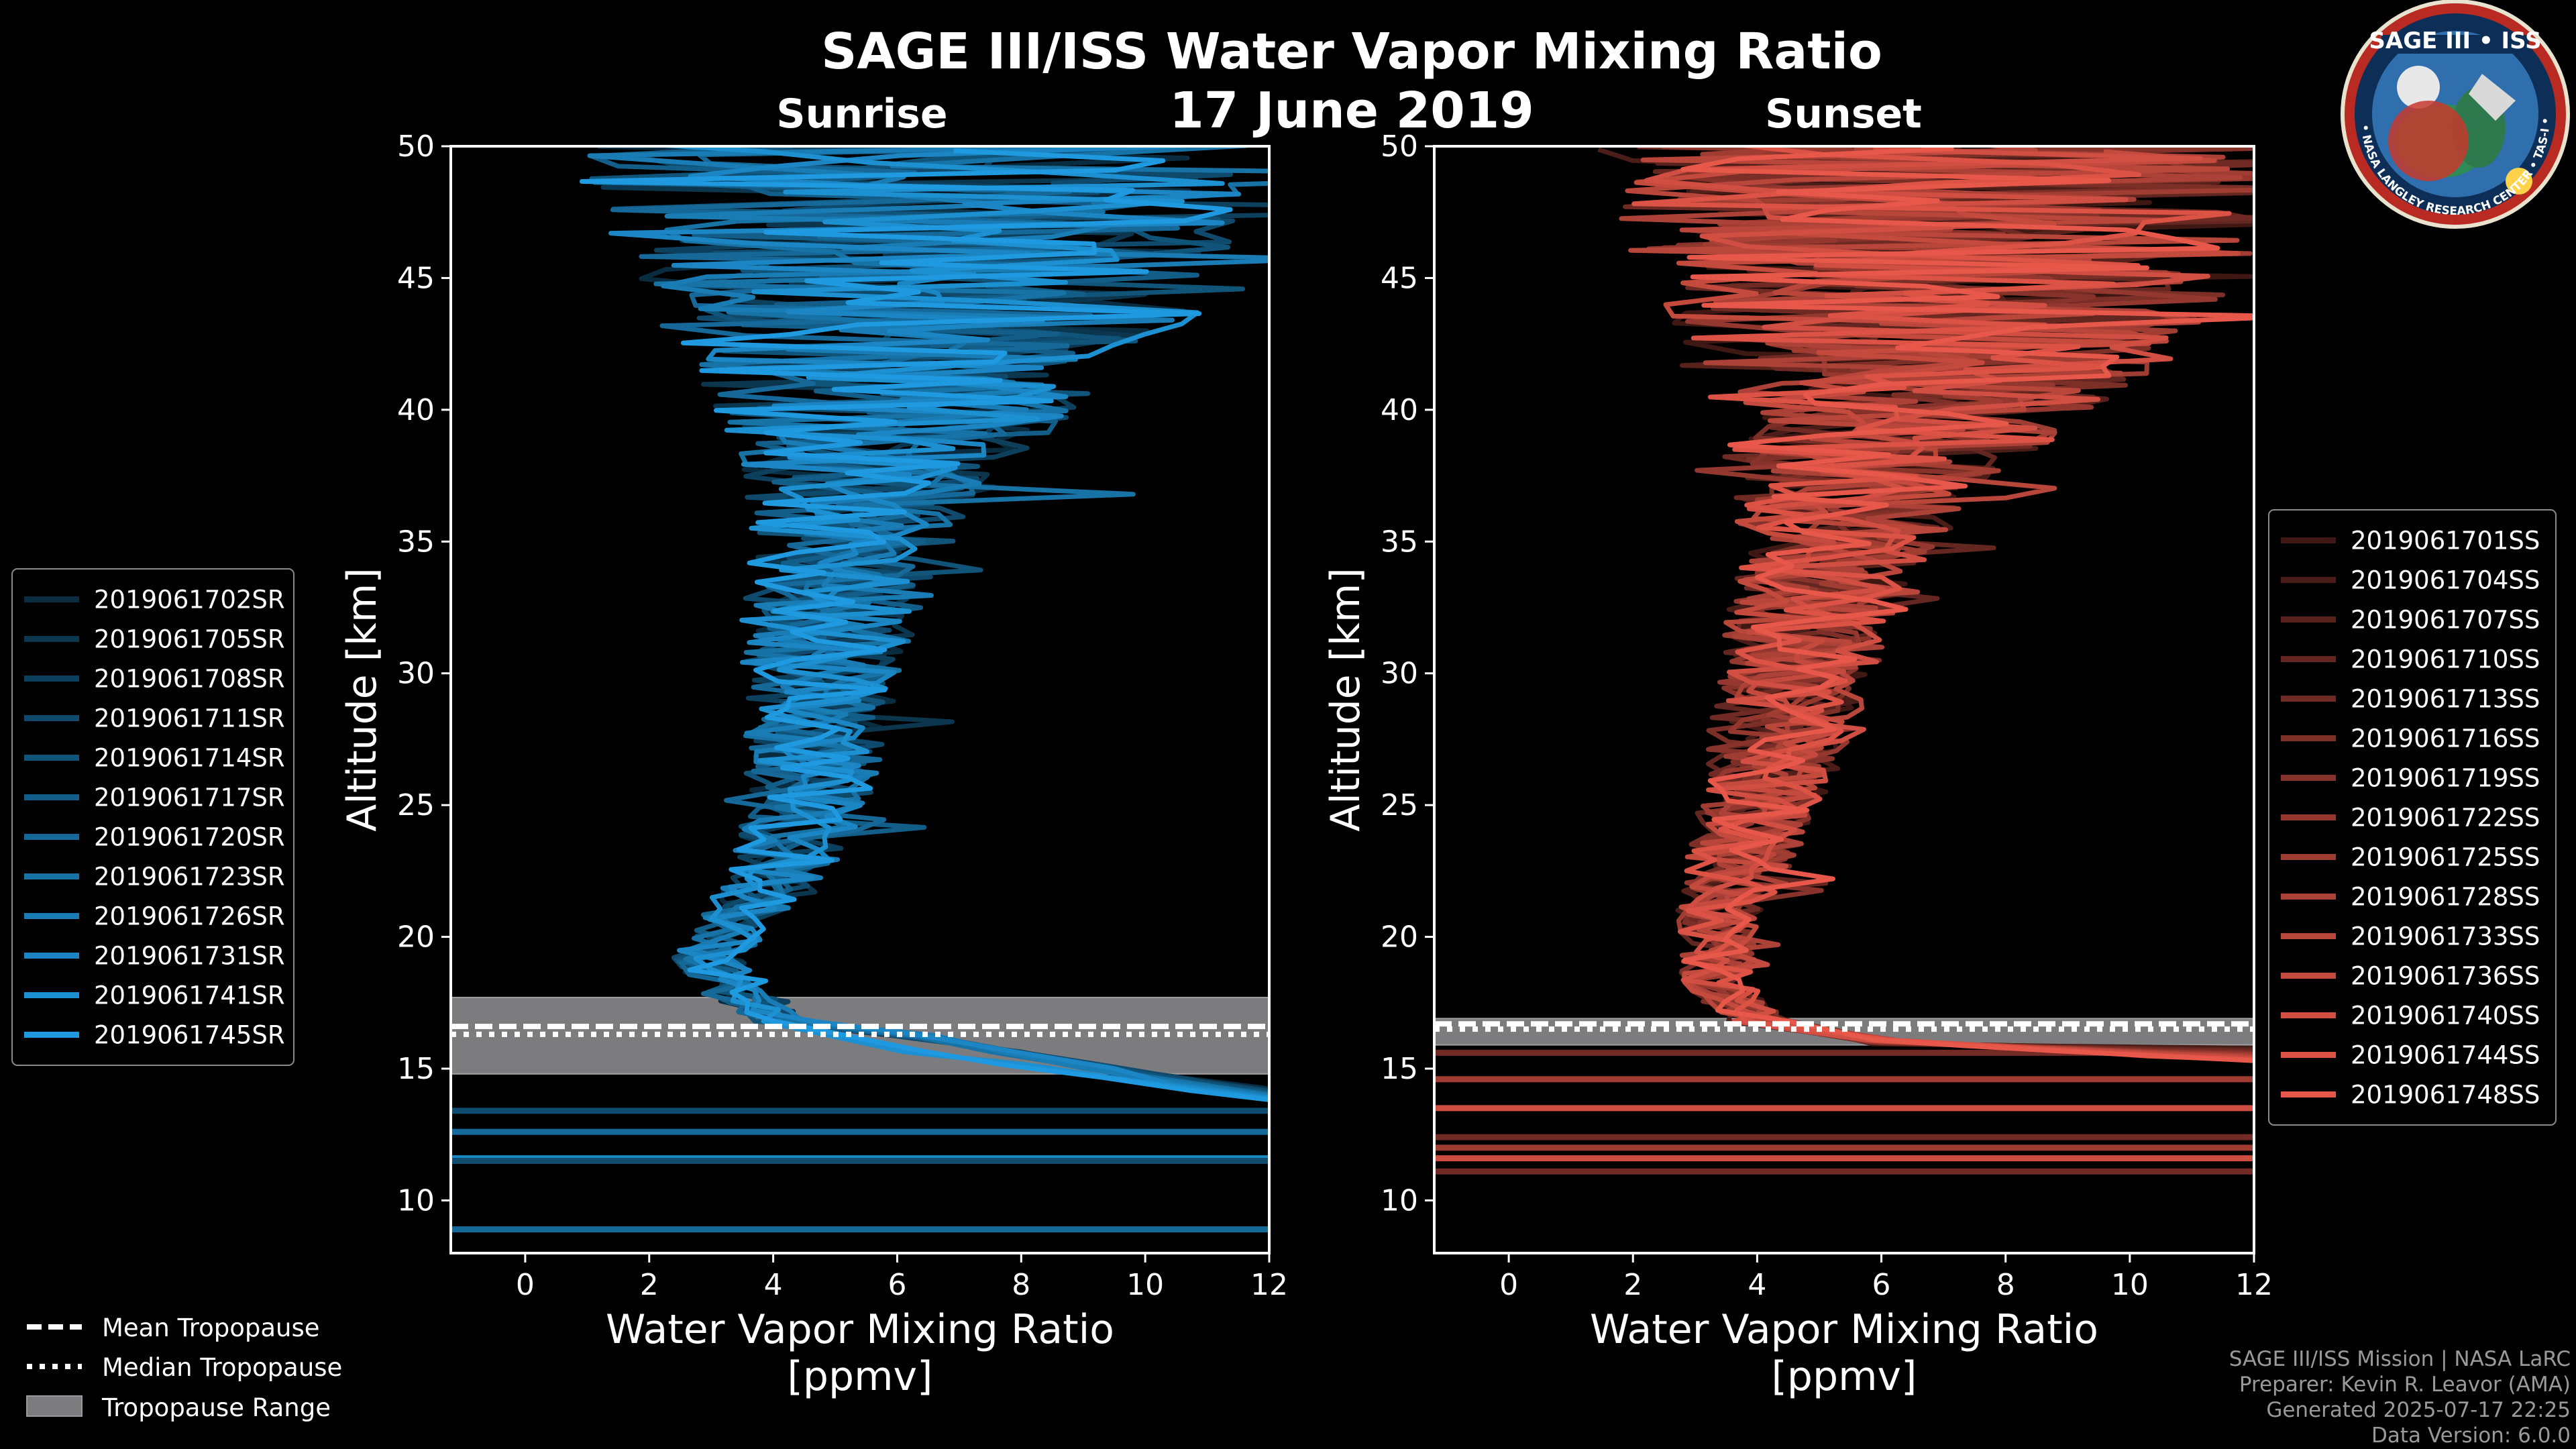 Image resolution: width=2576 pixels, height=1449 pixels. I want to click on legend-entry: 2019061713SS, so click(2445, 699).